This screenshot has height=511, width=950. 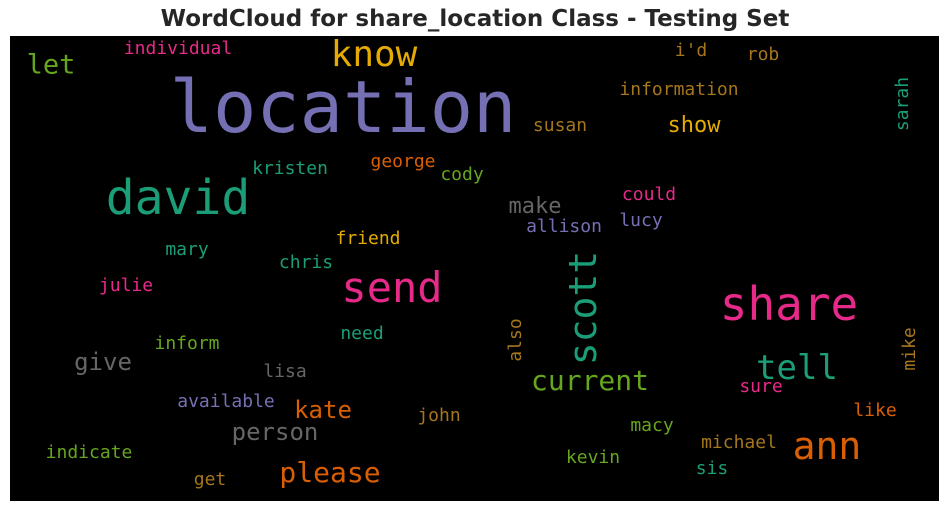 What do you see at coordinates (374, 55) in the screenshot?
I see `word-know: know` at bounding box center [374, 55].